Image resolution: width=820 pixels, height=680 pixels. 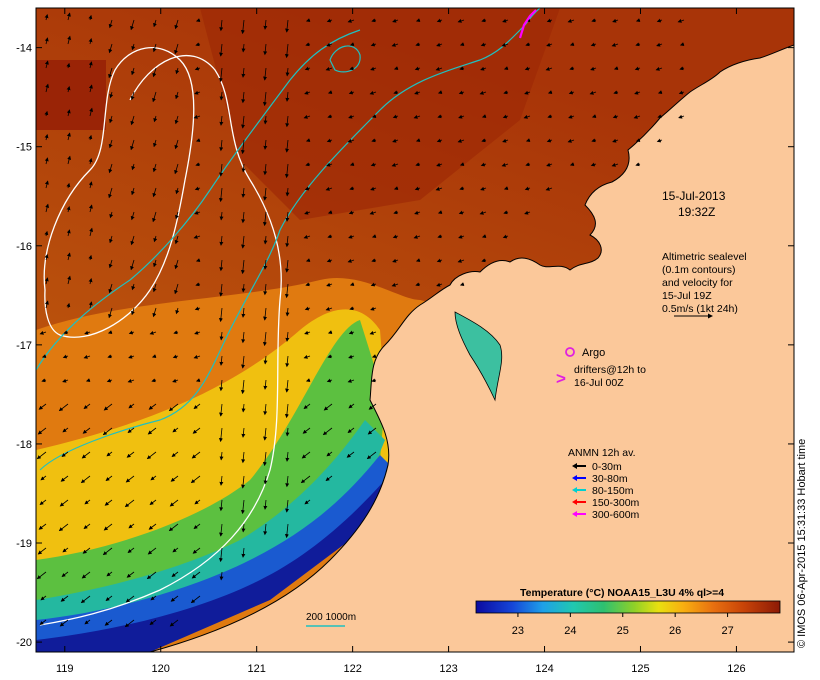 What do you see at coordinates (623, 631) in the screenshot?
I see `colorbar-tick-label: 25` at bounding box center [623, 631].